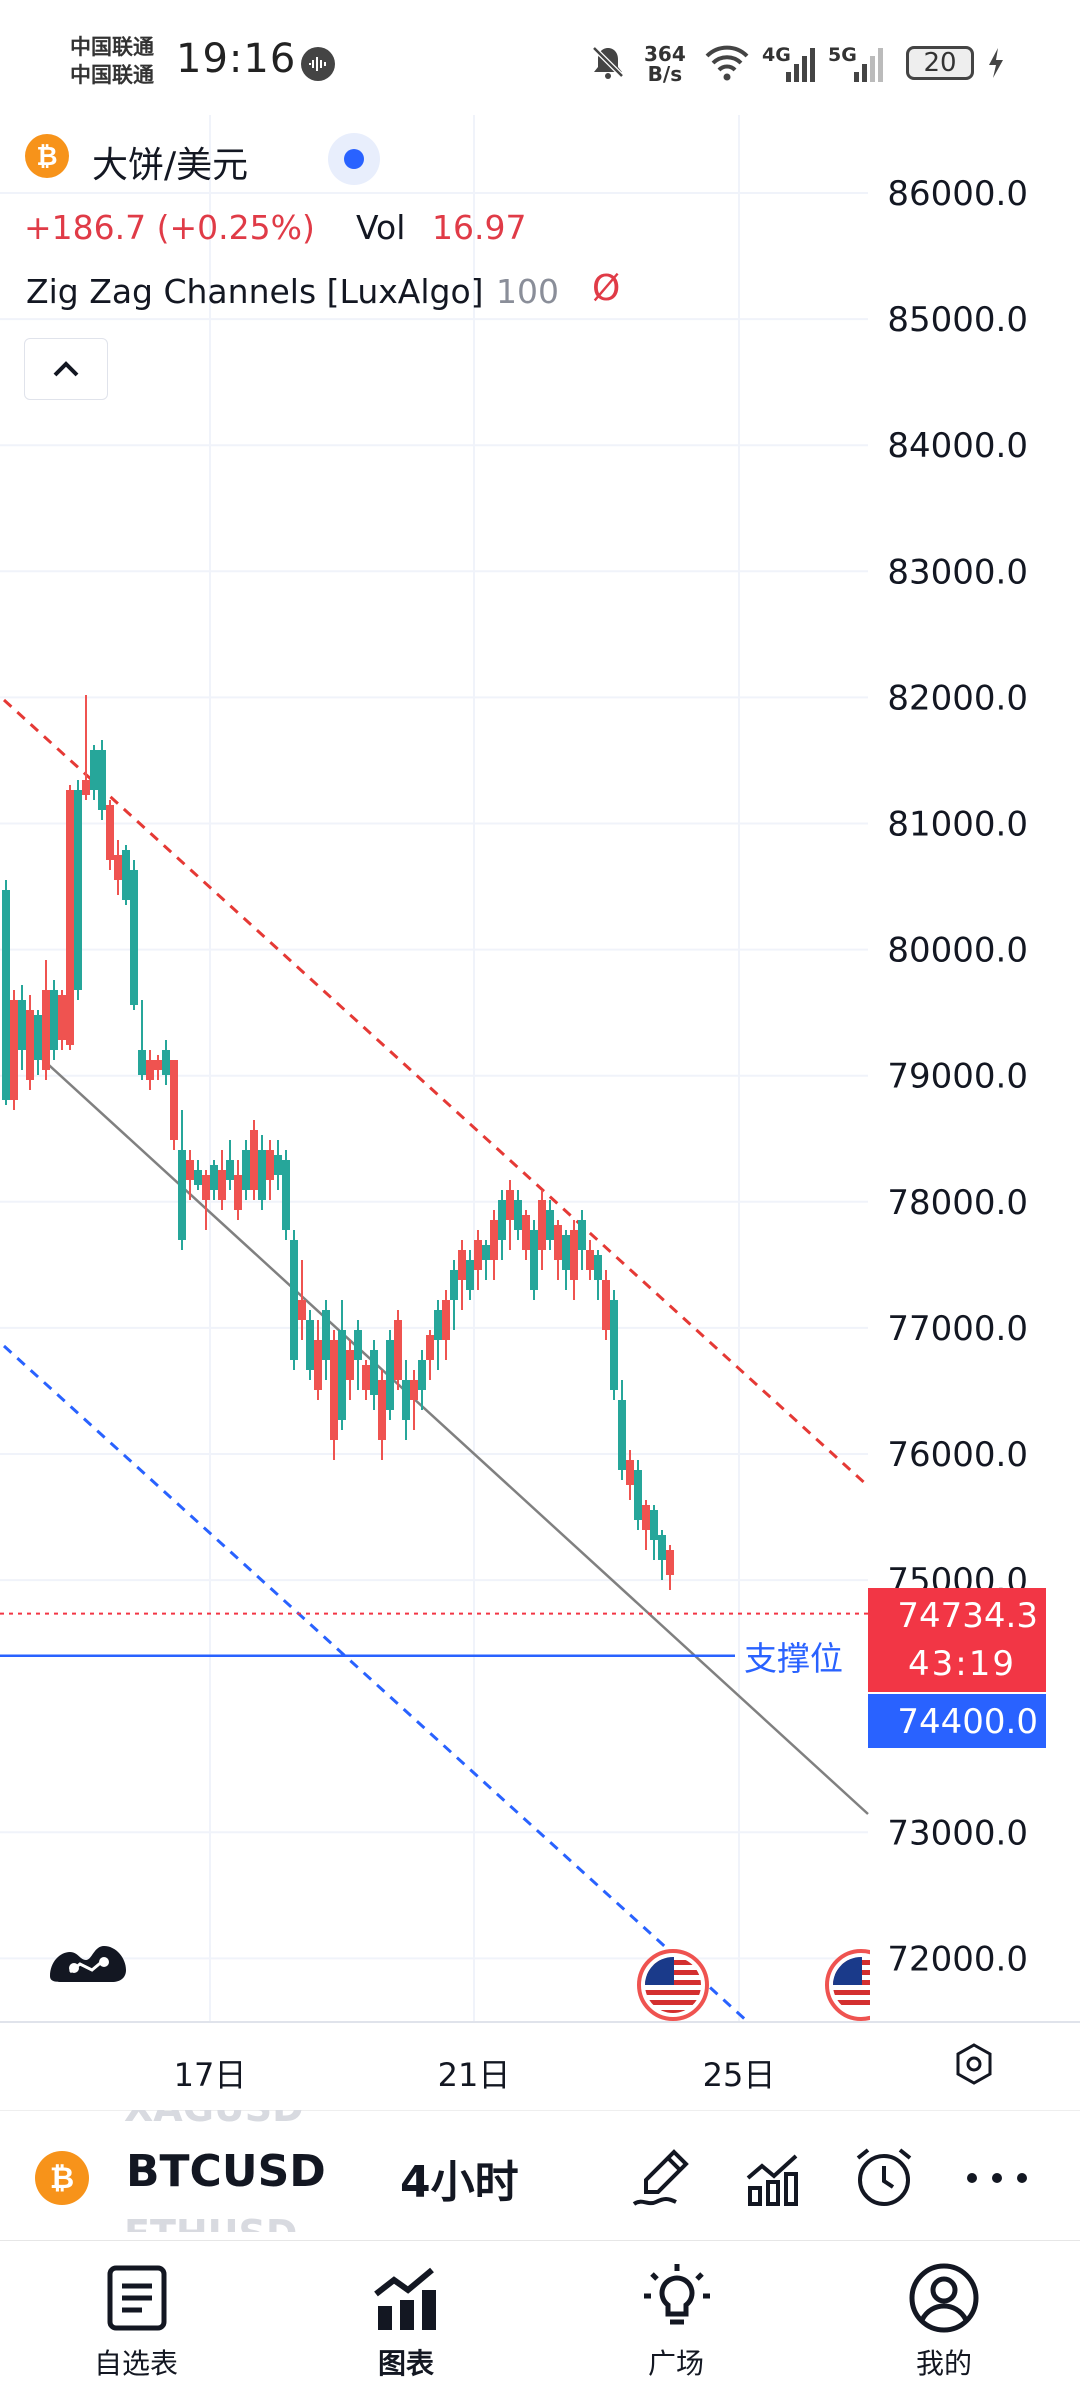 The image size is (1080, 2389). What do you see at coordinates (802, 66) in the screenshot?
I see `signal-1-icon` at bounding box center [802, 66].